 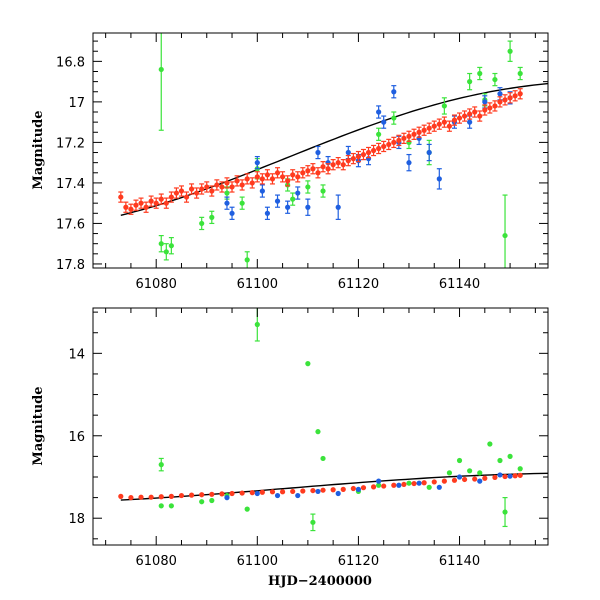 What do you see at coordinates (70, 62) in the screenshot?
I see `y-tick-label: 16.8` at bounding box center [70, 62].